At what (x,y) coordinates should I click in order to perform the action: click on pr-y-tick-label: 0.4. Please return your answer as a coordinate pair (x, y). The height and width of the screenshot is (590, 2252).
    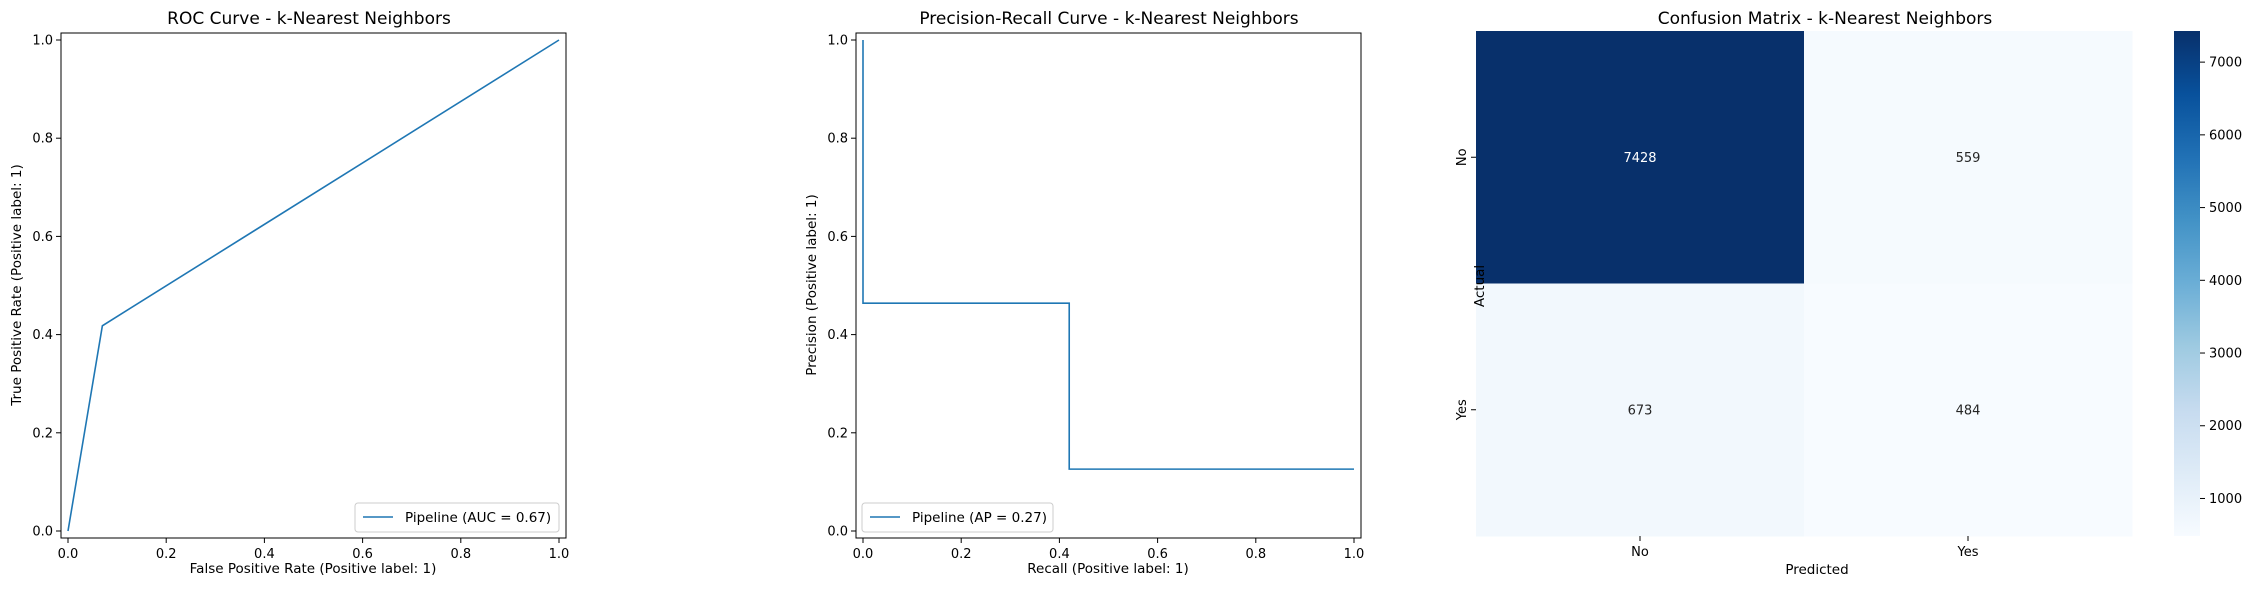
    Looking at the image, I should click on (837, 335).